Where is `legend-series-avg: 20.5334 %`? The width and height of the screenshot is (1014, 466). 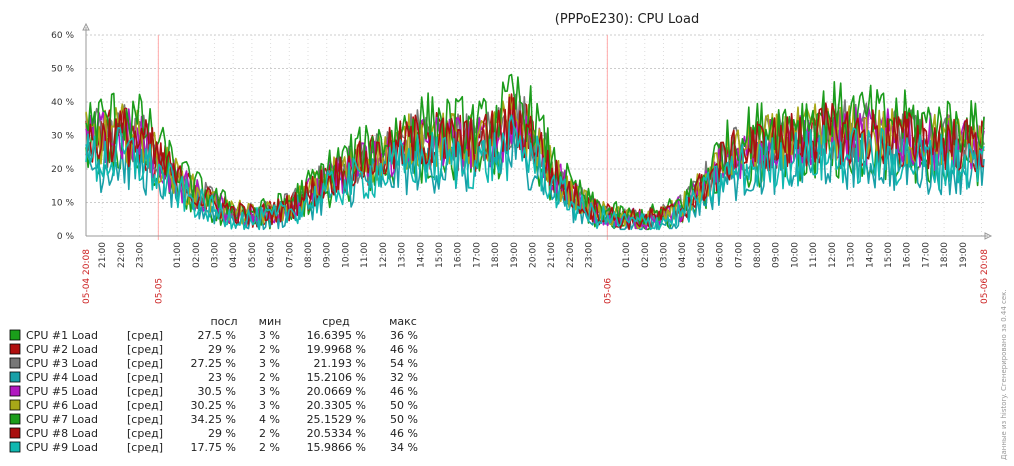
legend-series-avg: 20.5334 % is located at coordinates (336, 433).